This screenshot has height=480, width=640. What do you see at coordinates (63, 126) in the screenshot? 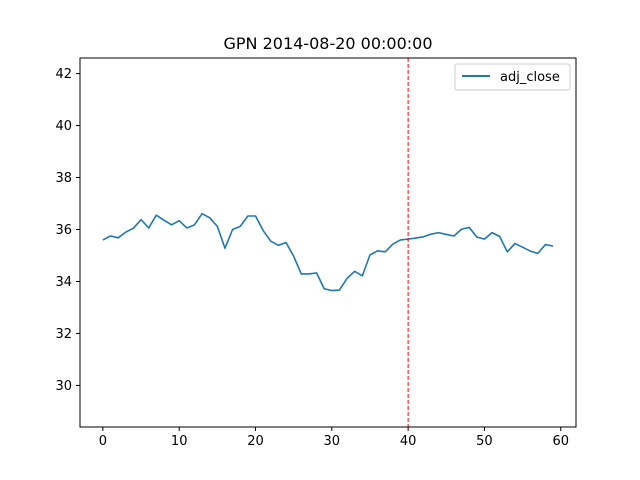
I see `y-tick-label: 40` at bounding box center [63, 126].